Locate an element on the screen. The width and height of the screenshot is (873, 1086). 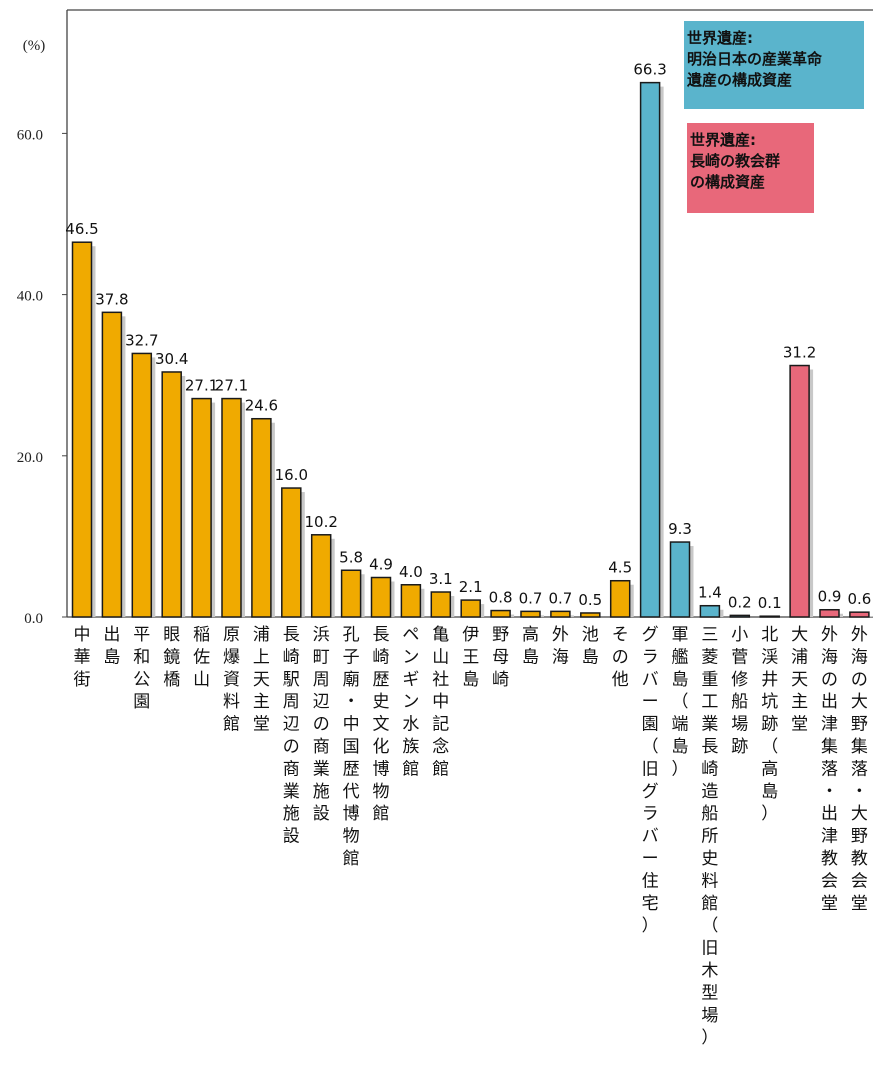
data-label: 46.5 is located at coordinates (81, 229).